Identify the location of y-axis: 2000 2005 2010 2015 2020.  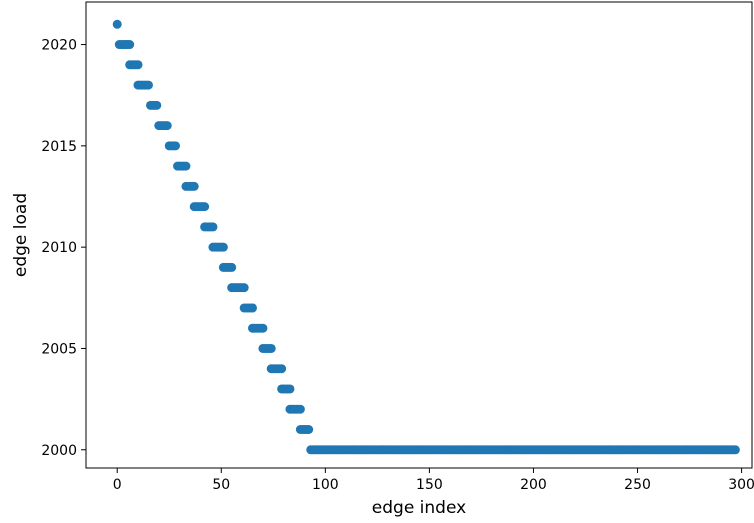
(63, 248).